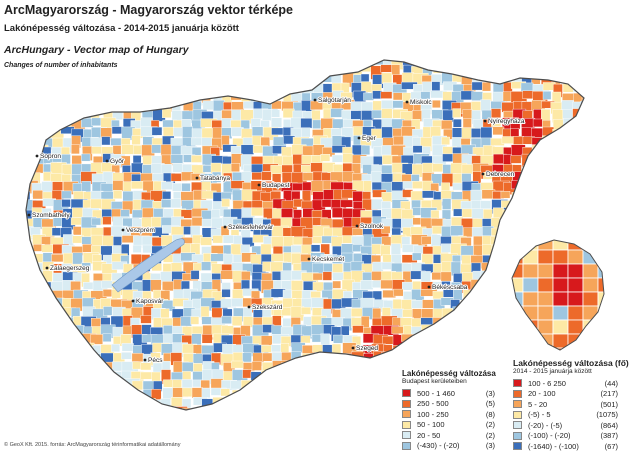  Describe the element at coordinates (367, 348) in the screenshot. I see `city-label: Szeged` at that location.